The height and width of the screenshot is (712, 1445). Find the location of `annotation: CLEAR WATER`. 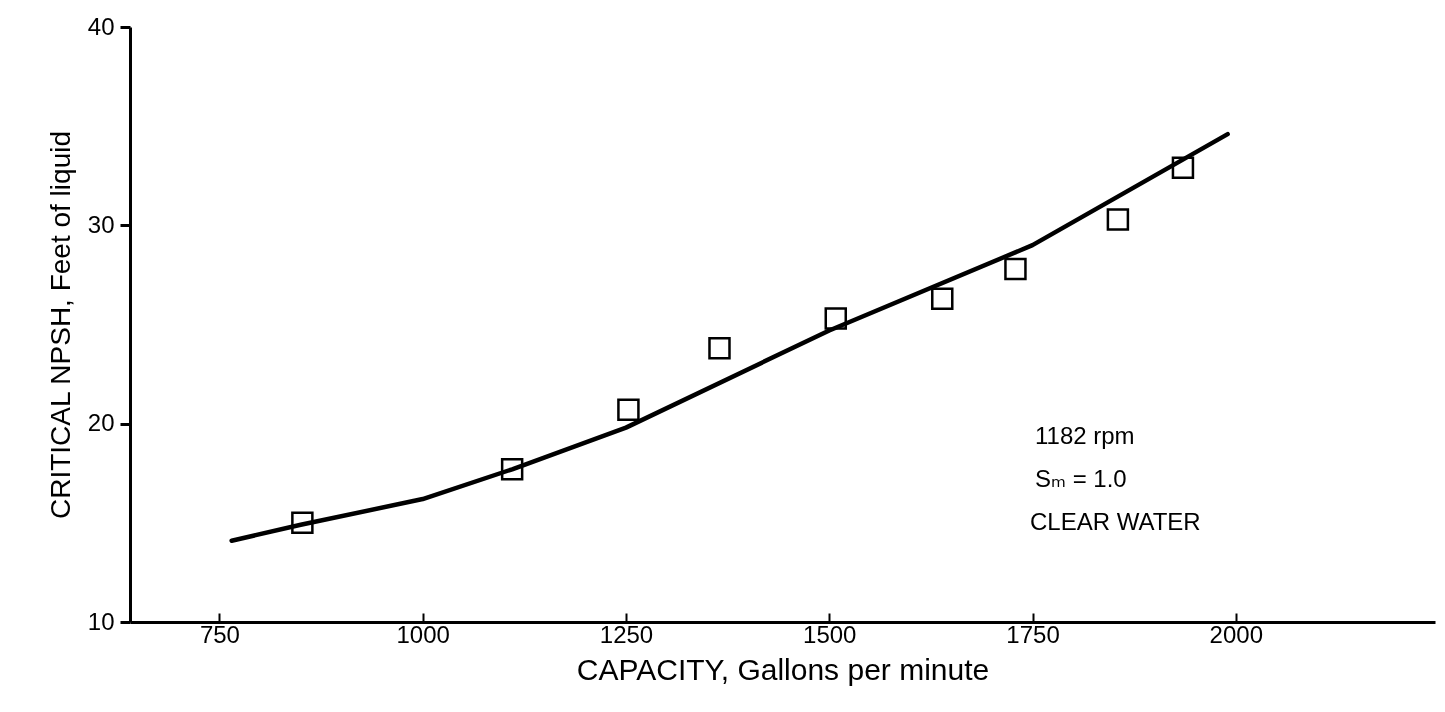

annotation: CLEAR WATER is located at coordinates (1115, 521).